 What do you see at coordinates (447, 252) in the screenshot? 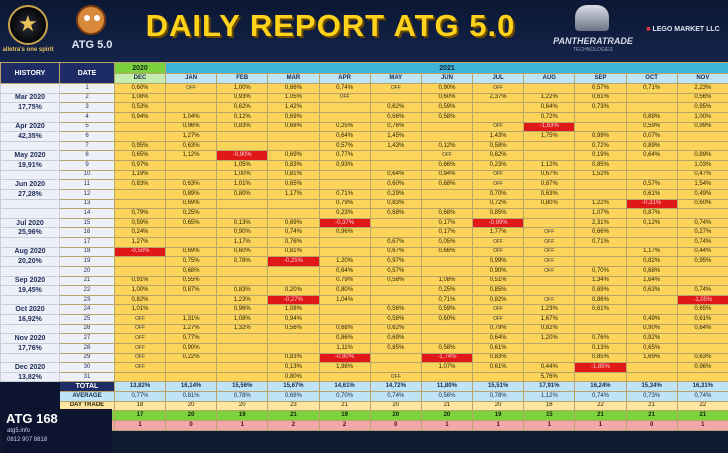
I see `result-cell: 0,66%` at bounding box center [447, 252].